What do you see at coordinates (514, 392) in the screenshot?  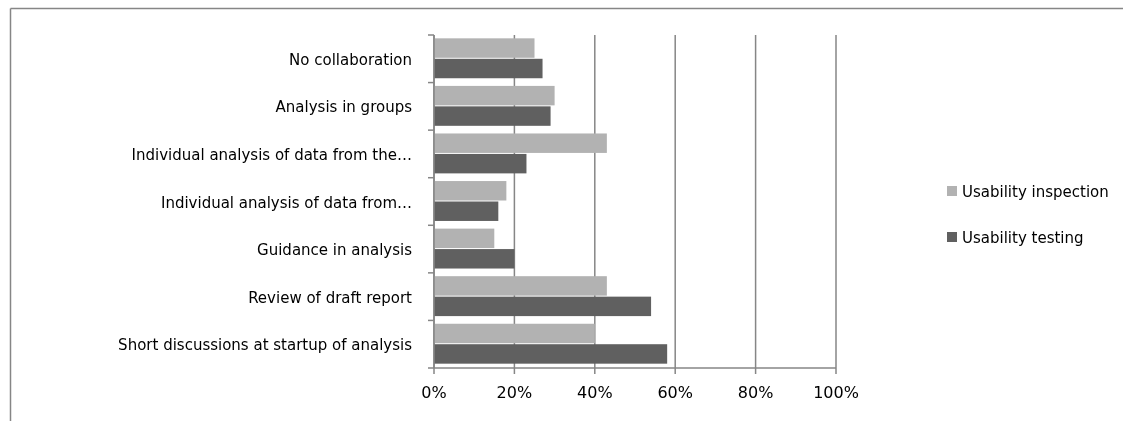 I see `x-tick-label: 20%` at bounding box center [514, 392].